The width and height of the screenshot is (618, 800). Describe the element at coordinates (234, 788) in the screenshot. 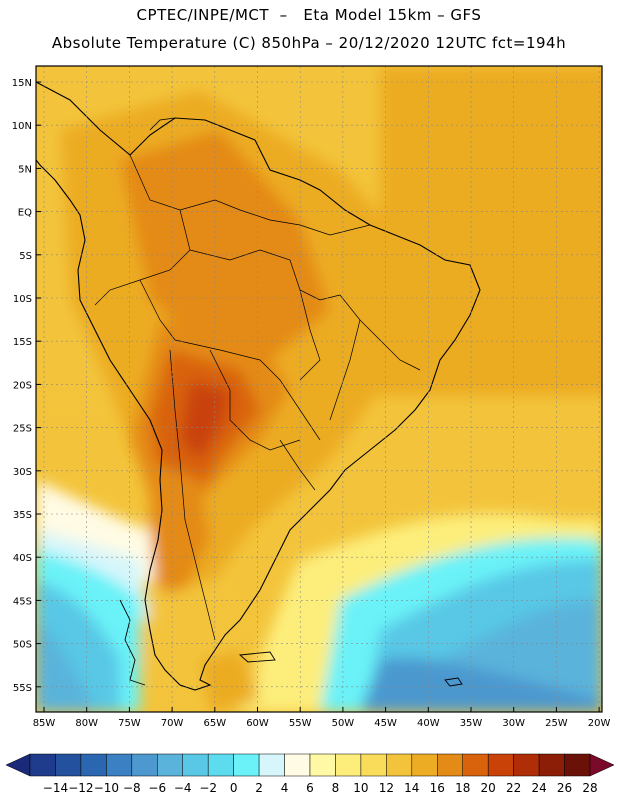

I see `colorbar-label: 0` at that location.